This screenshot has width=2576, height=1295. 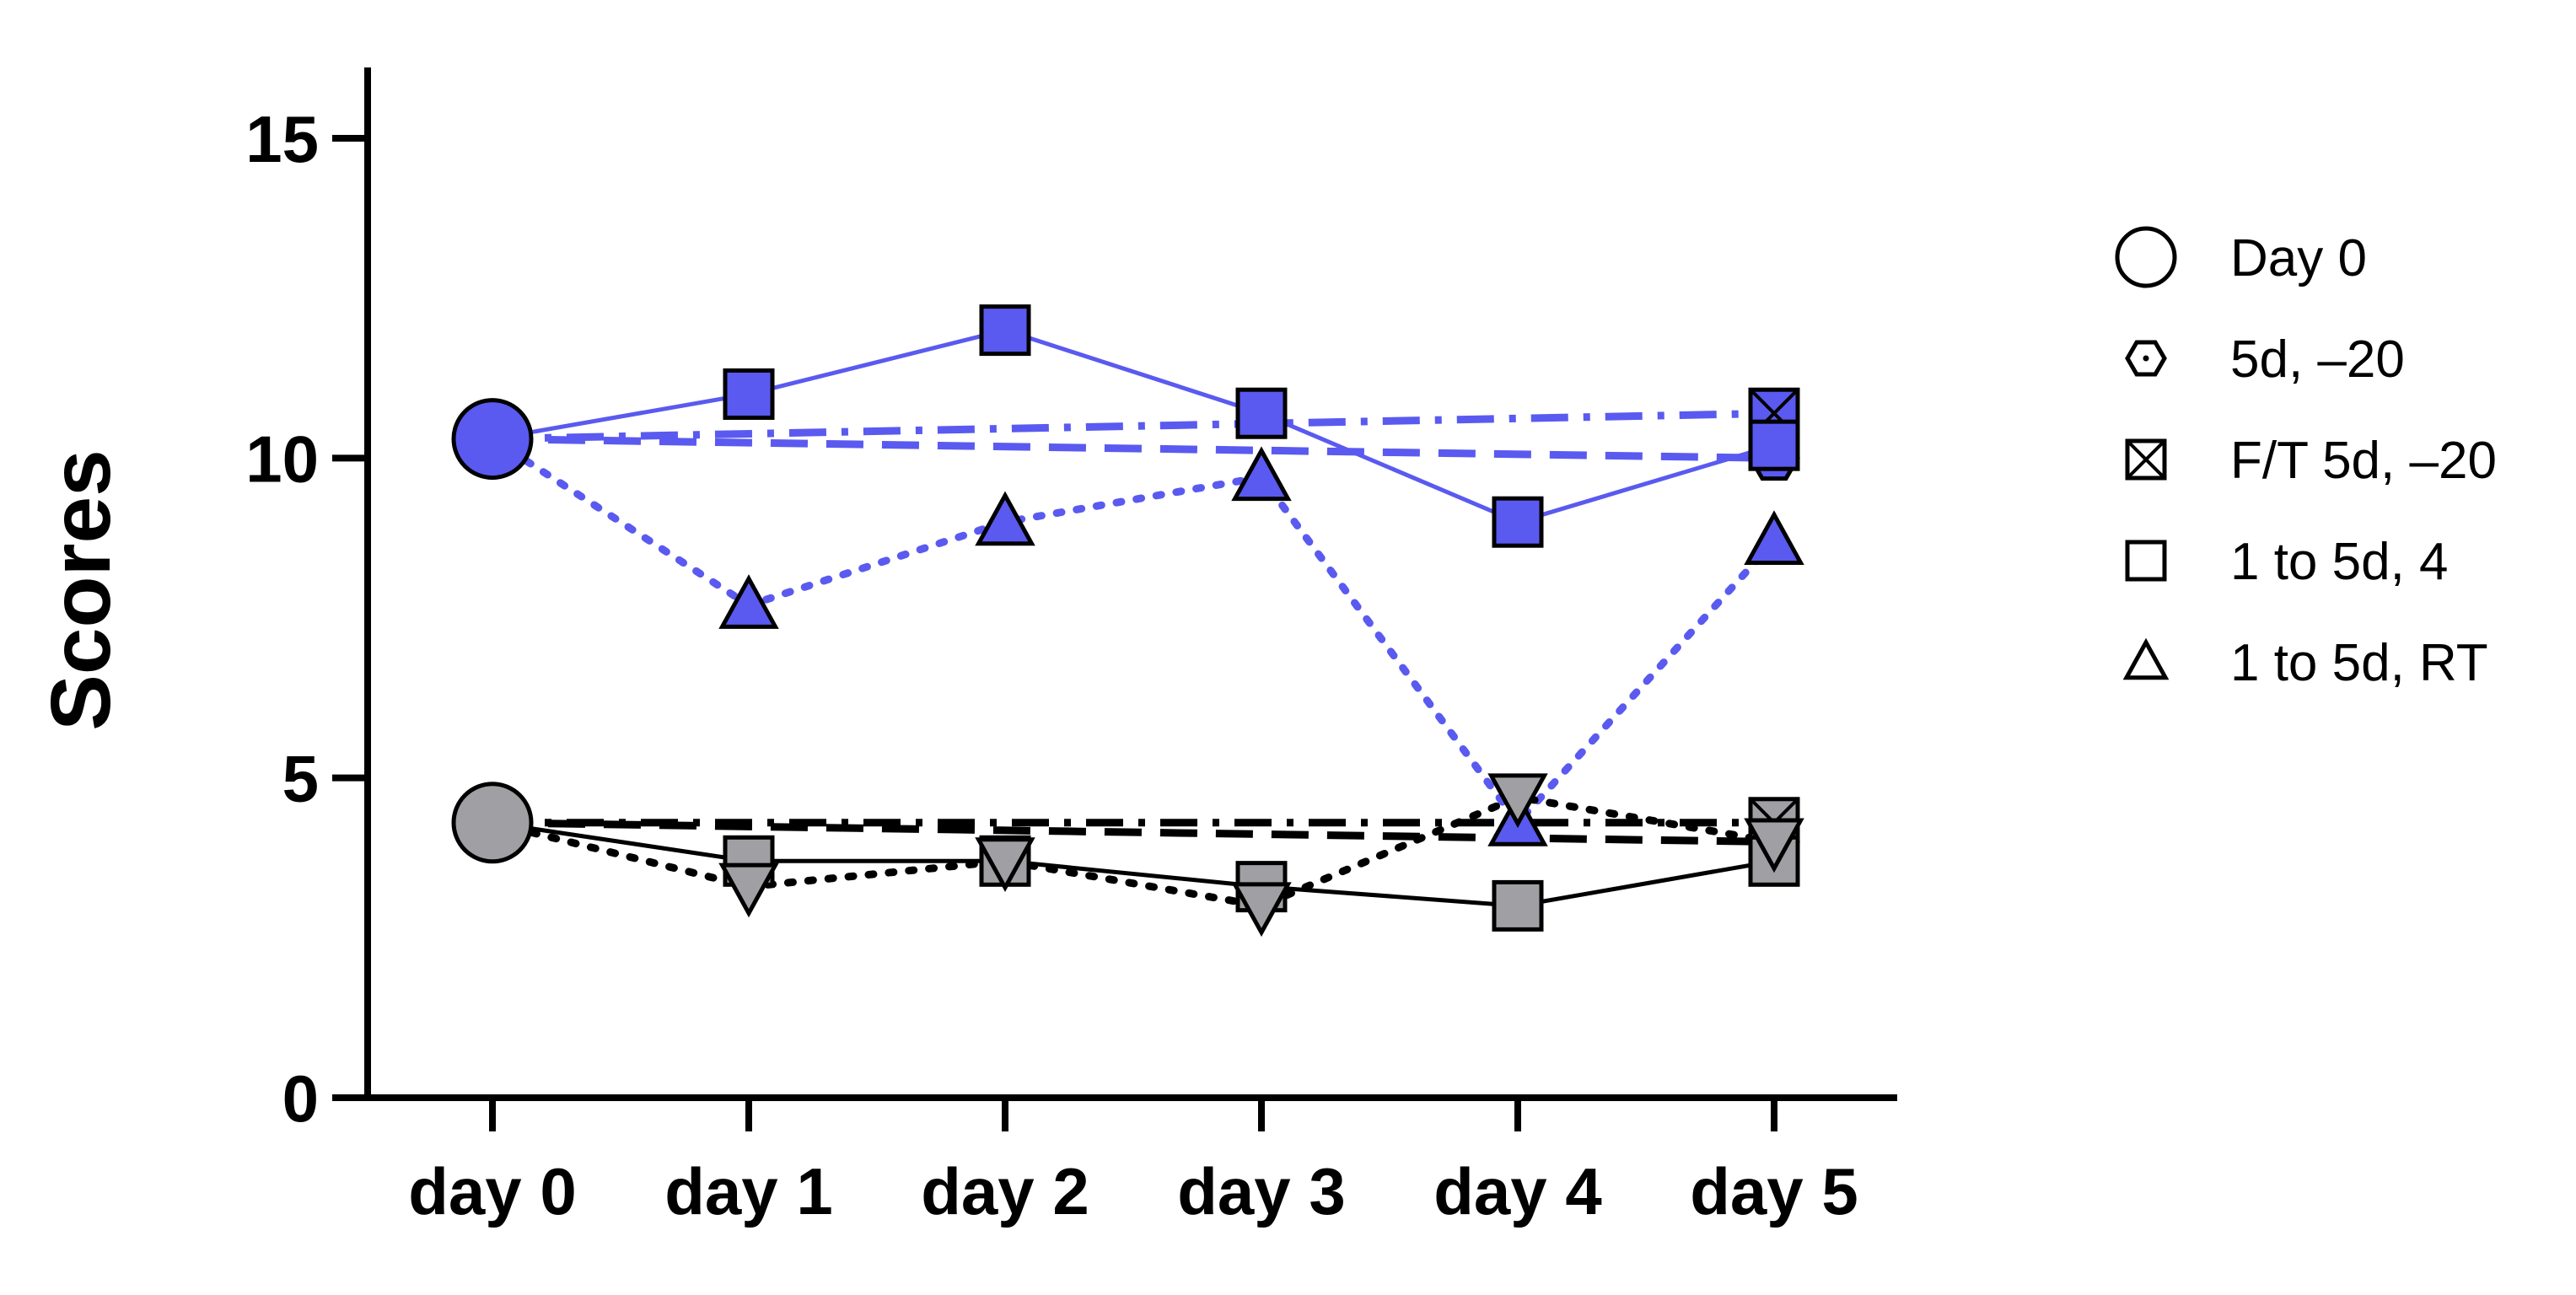 What do you see at coordinates (1261, 1191) in the screenshot?
I see `x-tick-label: day 3` at bounding box center [1261, 1191].